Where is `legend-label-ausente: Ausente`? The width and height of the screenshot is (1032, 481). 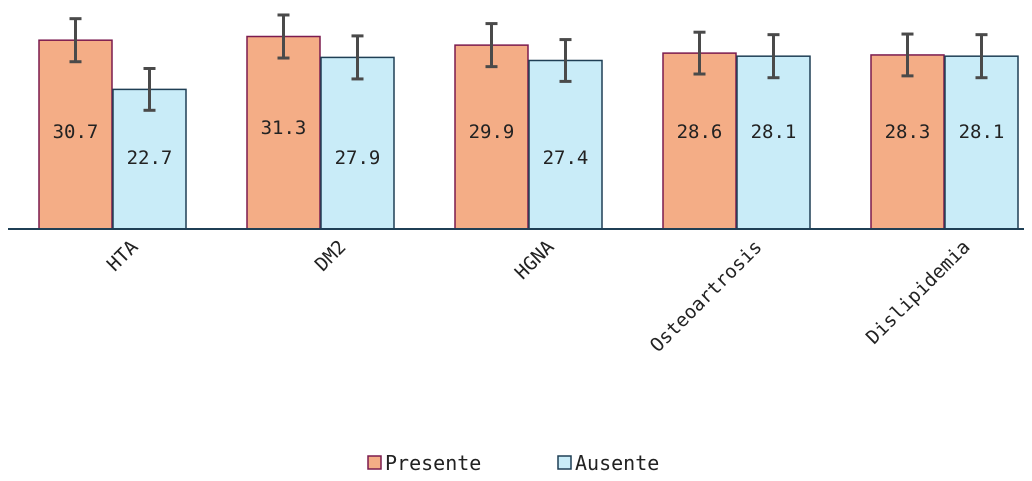
legend-label-ausente: Ausente is located at coordinates (617, 463).